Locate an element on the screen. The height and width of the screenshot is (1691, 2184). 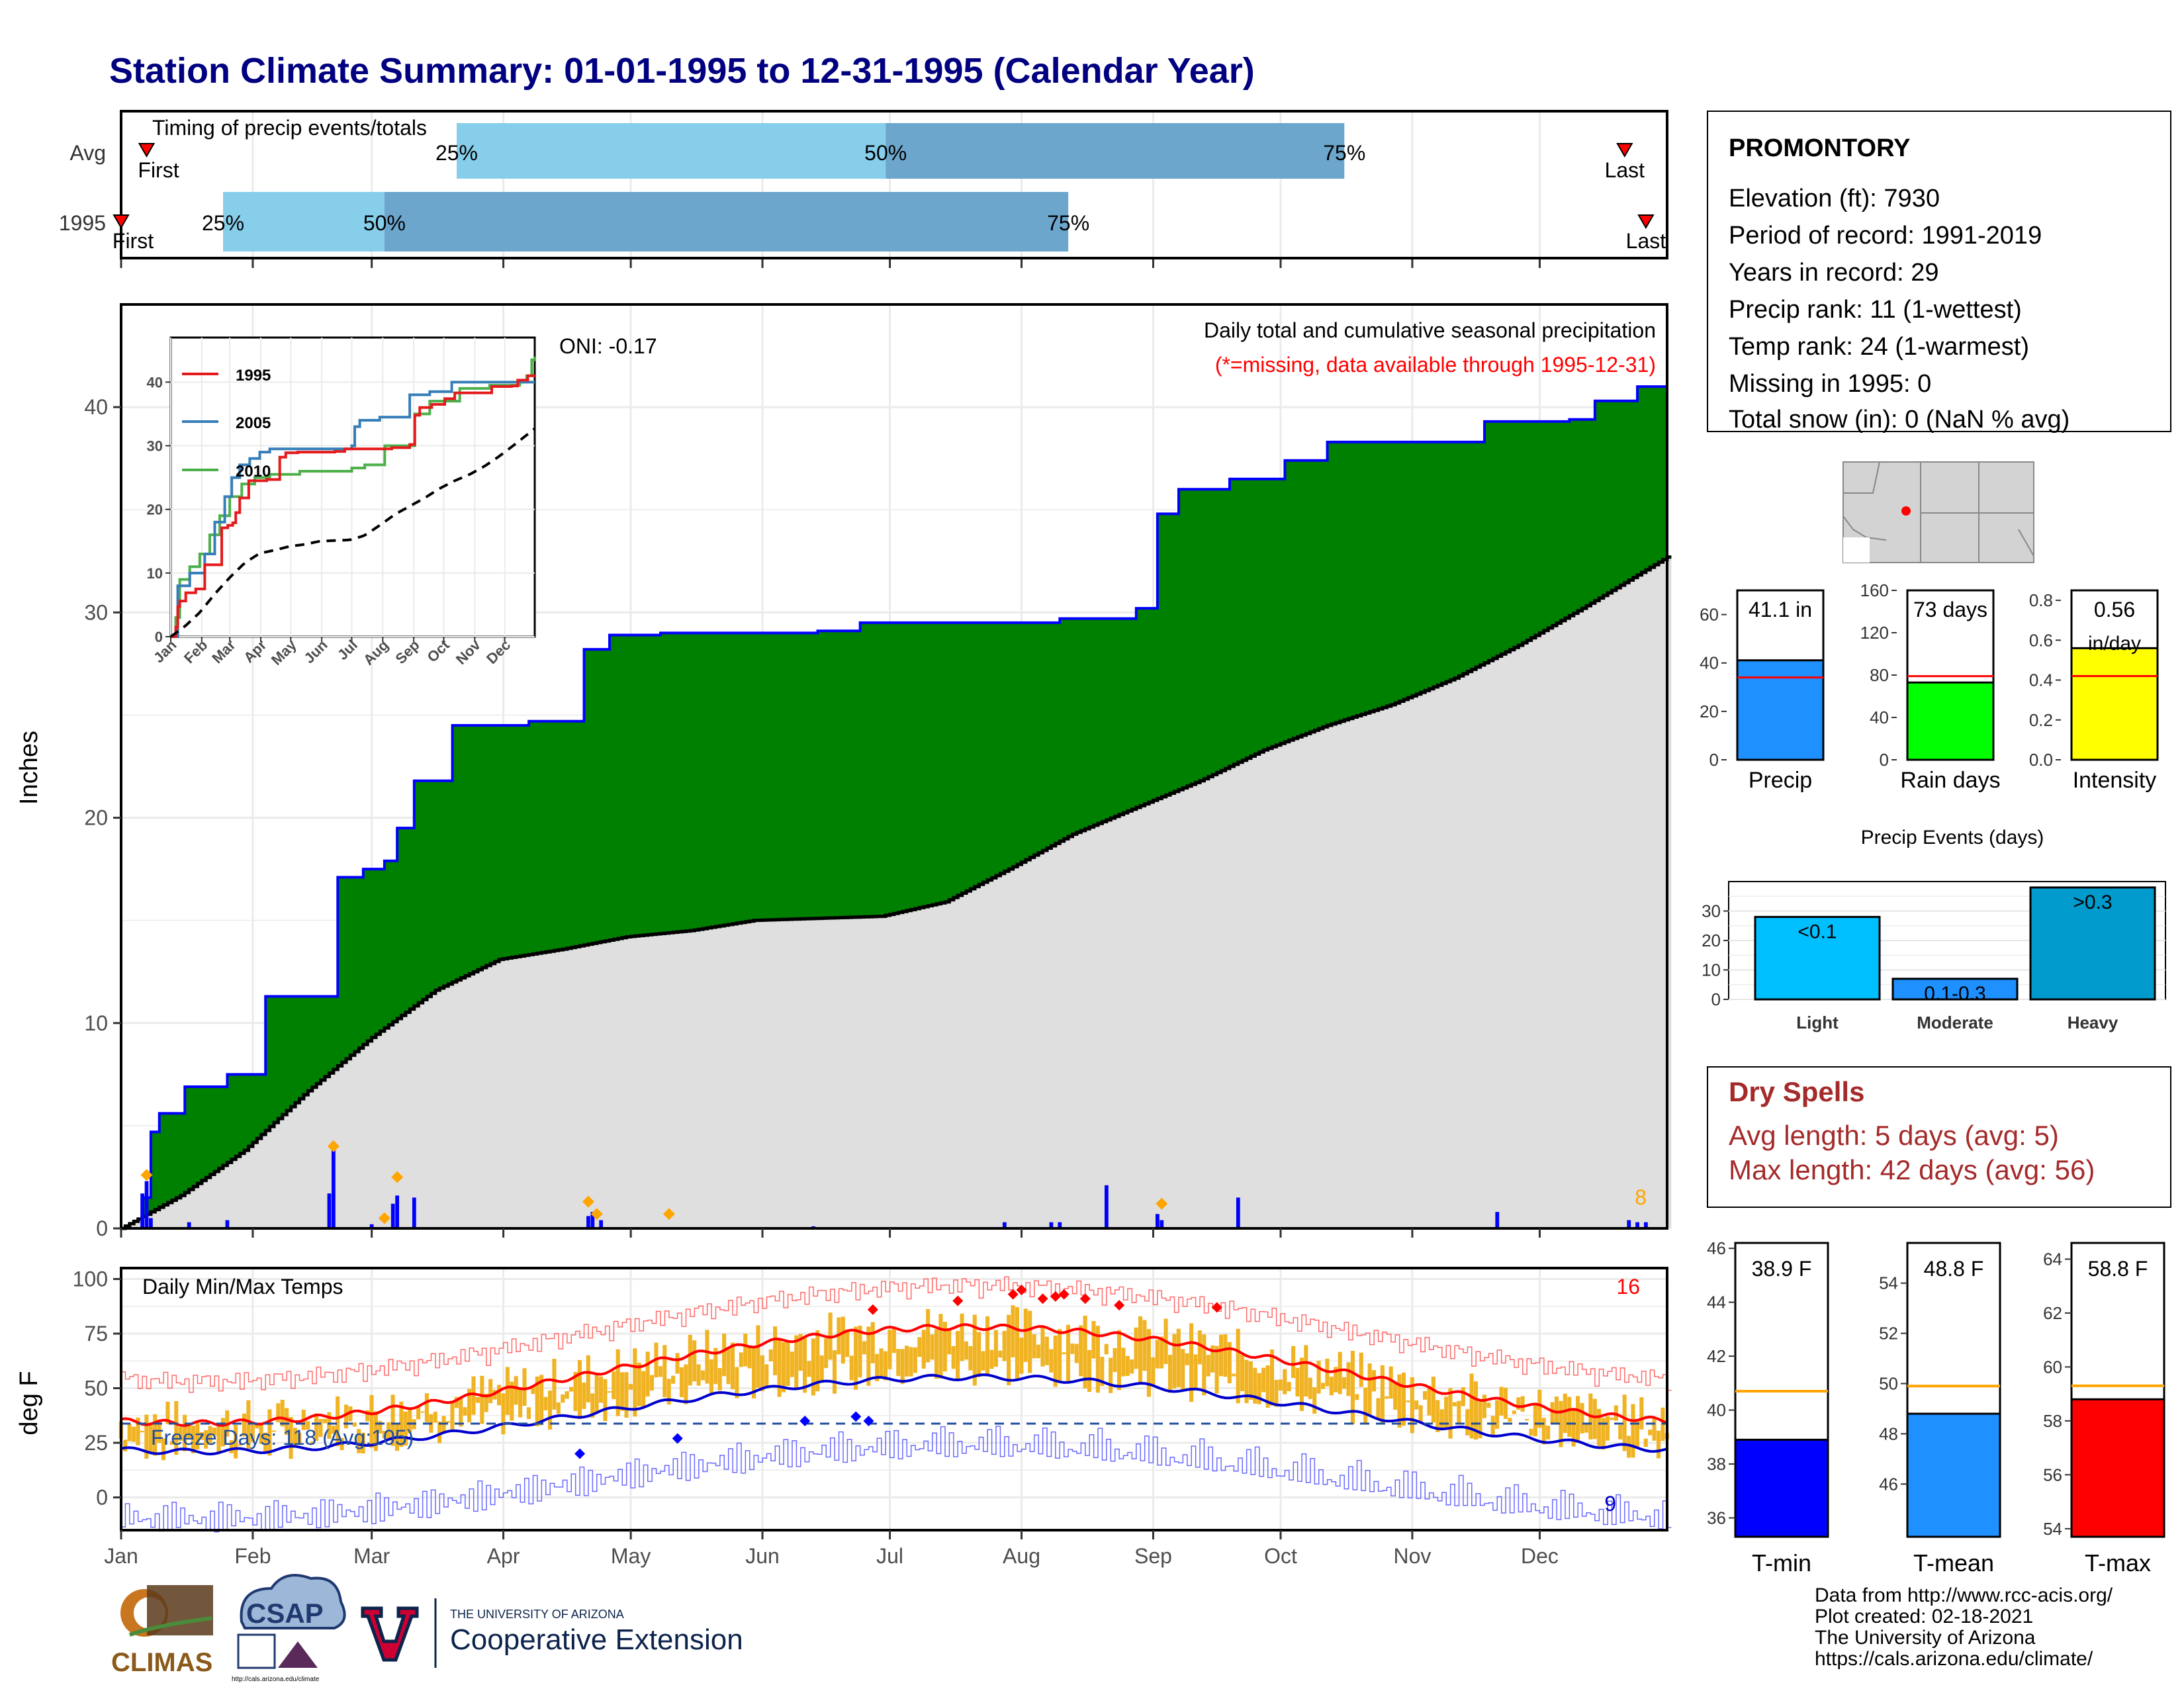
temp-summary-tick-label: 46 is located at coordinates (1716, 1248).